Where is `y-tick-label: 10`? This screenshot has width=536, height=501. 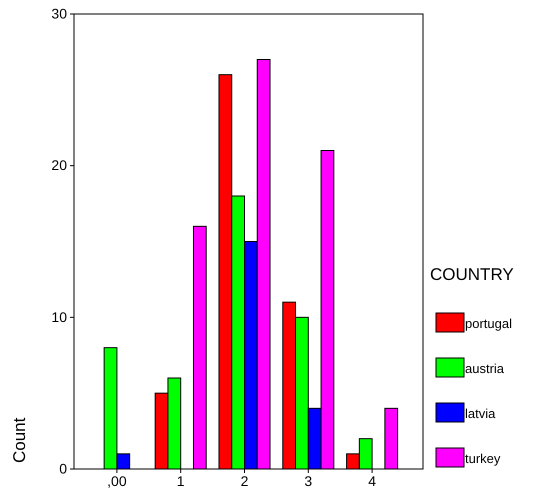 y-tick-label: 10 is located at coordinates (59, 316).